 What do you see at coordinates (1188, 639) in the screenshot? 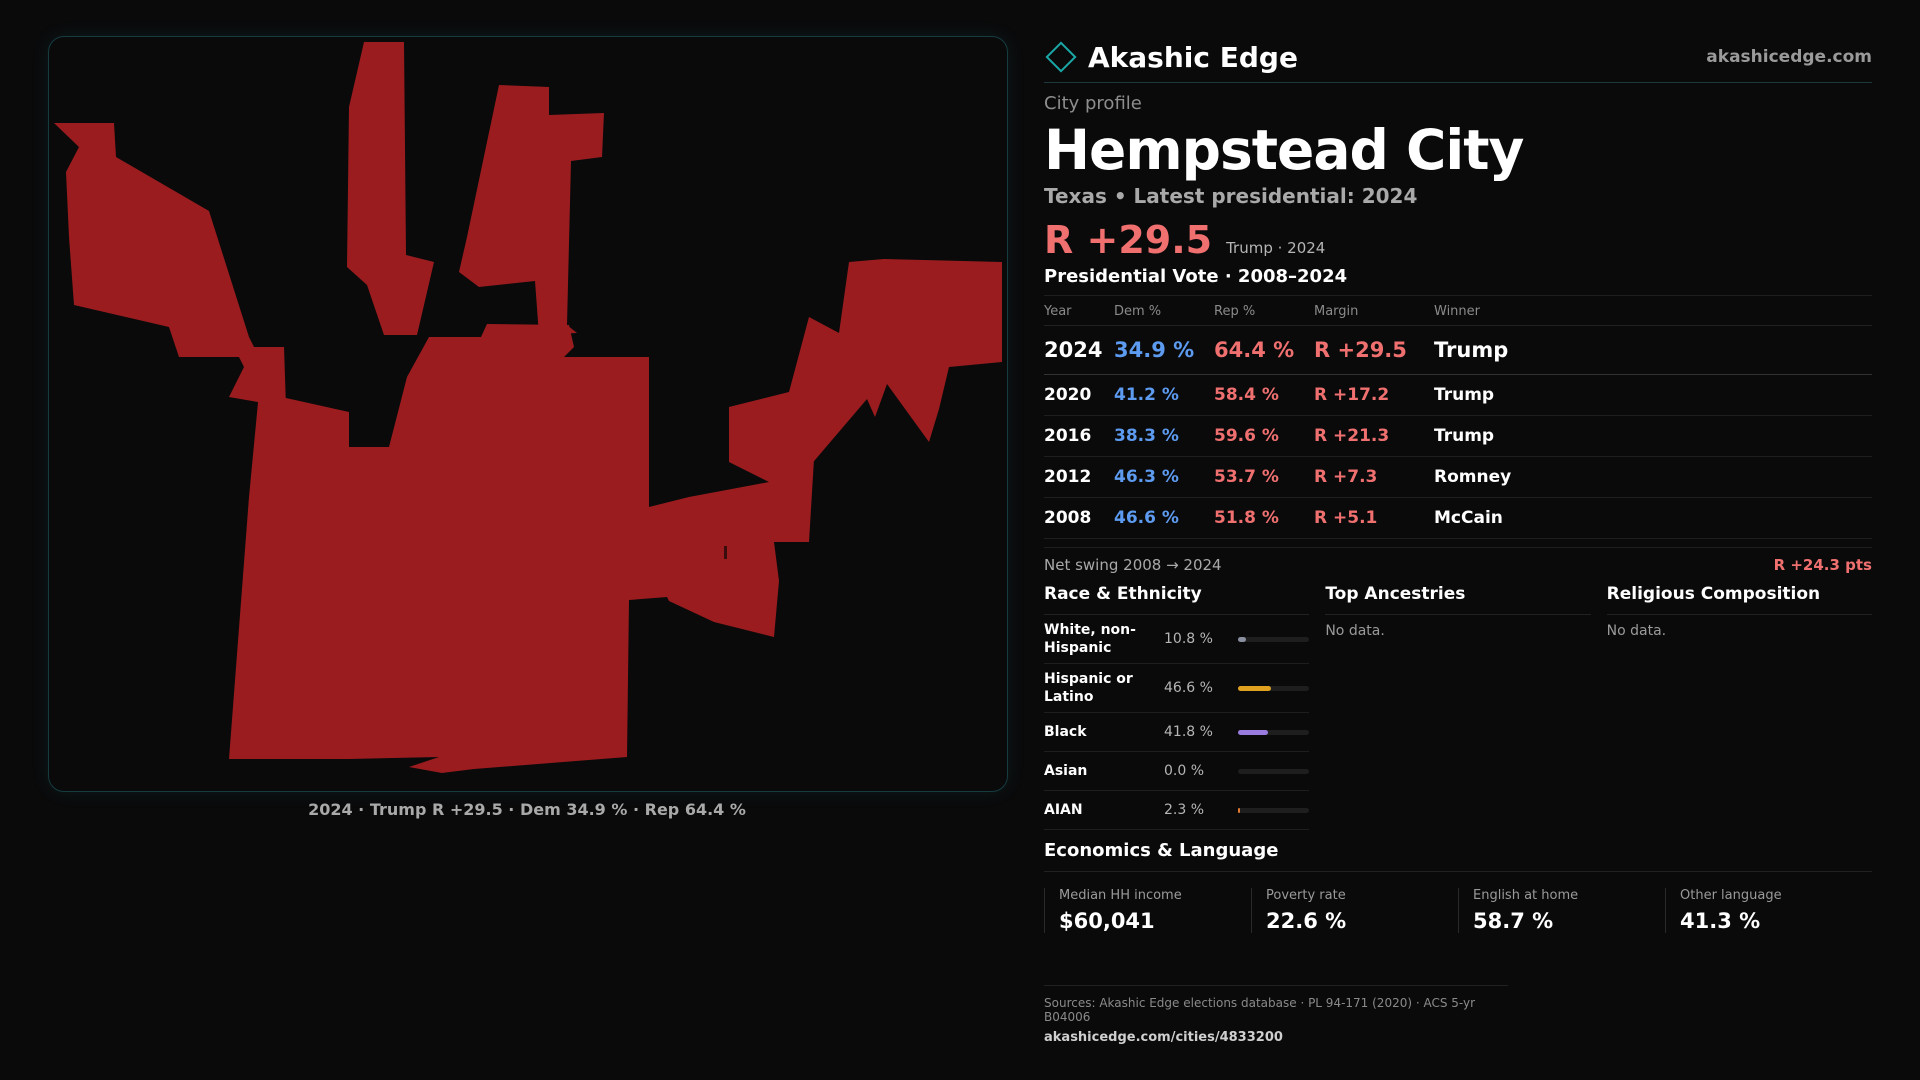
I see `race-value: 10.8 %` at bounding box center [1188, 639].